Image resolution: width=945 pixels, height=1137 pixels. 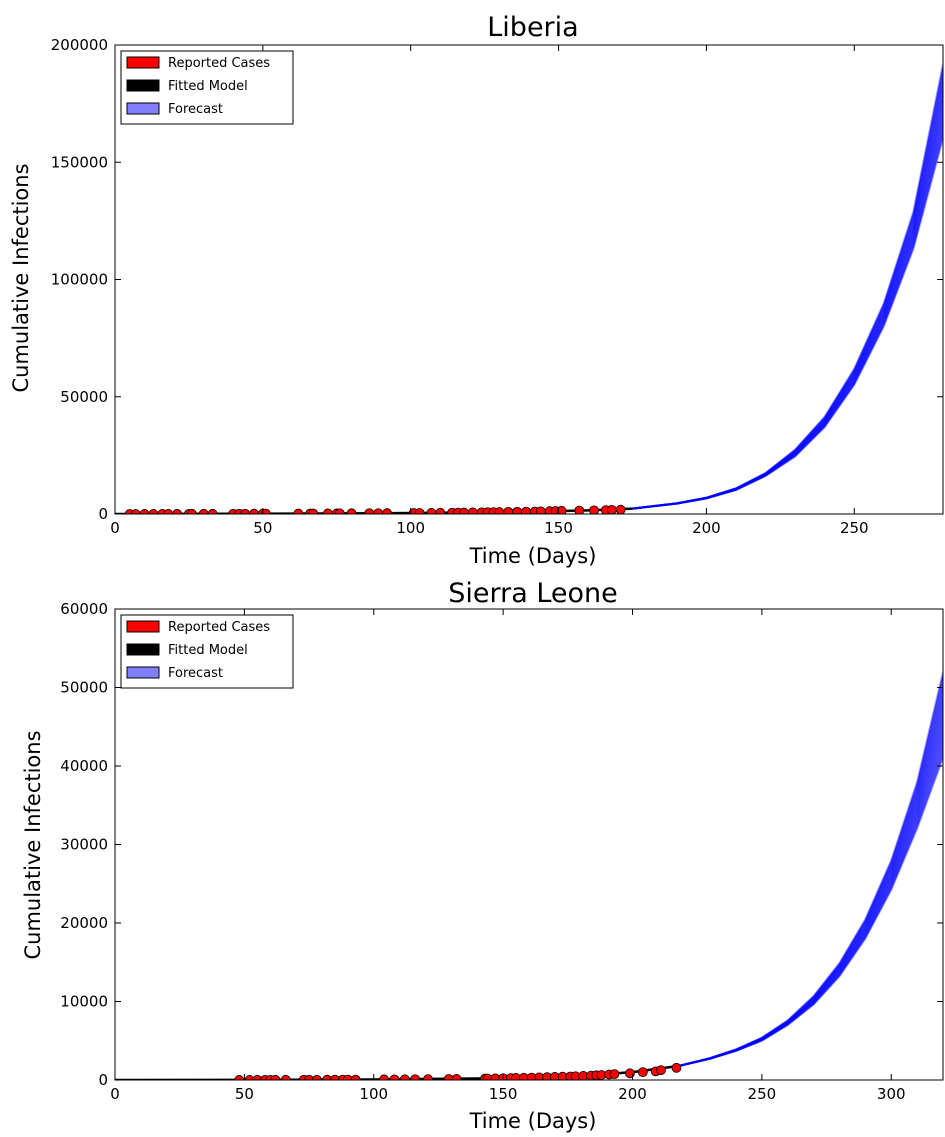 What do you see at coordinates (84, 1002) in the screenshot?
I see `y-tick-label: 10000` at bounding box center [84, 1002].